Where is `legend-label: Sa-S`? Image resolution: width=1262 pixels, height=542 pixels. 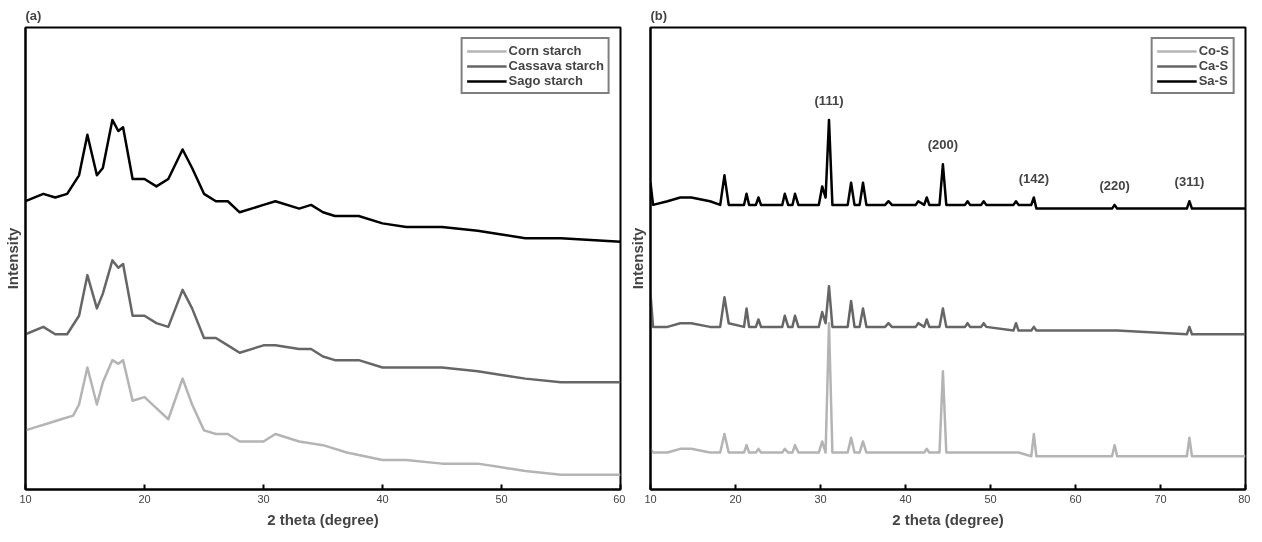 legend-label: Sa-S is located at coordinates (1213, 80).